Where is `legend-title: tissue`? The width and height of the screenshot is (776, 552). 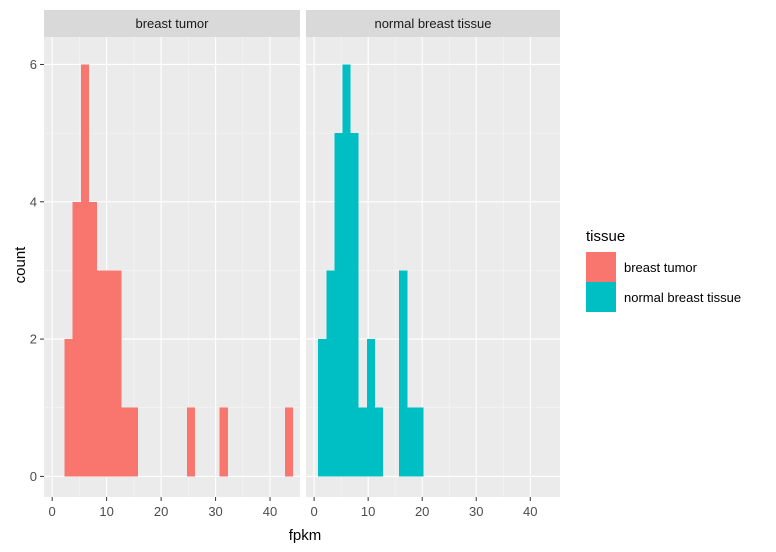
legend-title: tissue is located at coordinates (605, 236).